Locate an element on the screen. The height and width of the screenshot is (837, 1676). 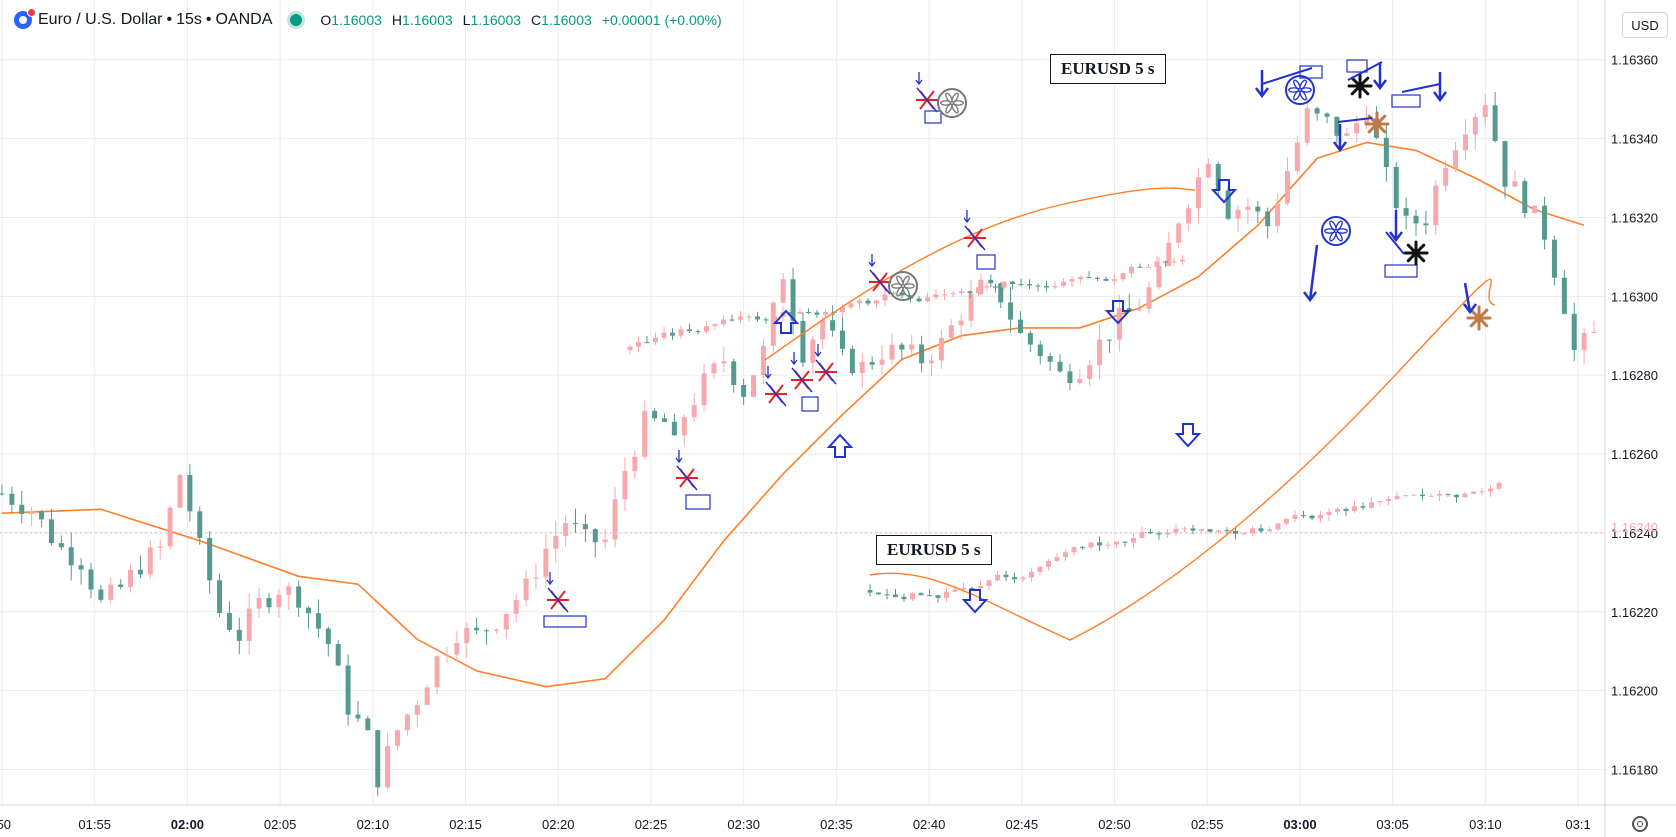
time-tick-label: 02:10 is located at coordinates (373, 824).